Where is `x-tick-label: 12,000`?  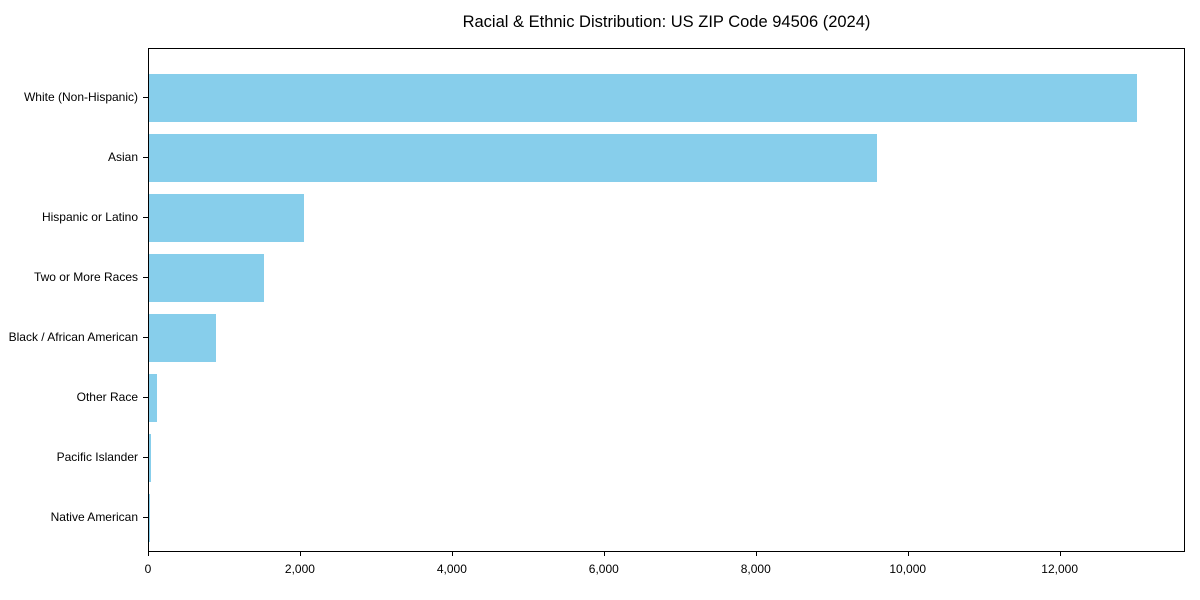 x-tick-label: 12,000 is located at coordinates (1059, 569).